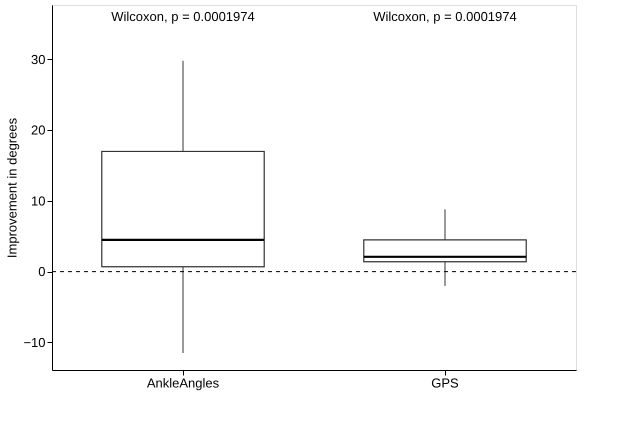 This screenshot has width=638, height=433. Describe the element at coordinates (12, 187) in the screenshot. I see `y-axis-title: Improvement in degrees` at that location.